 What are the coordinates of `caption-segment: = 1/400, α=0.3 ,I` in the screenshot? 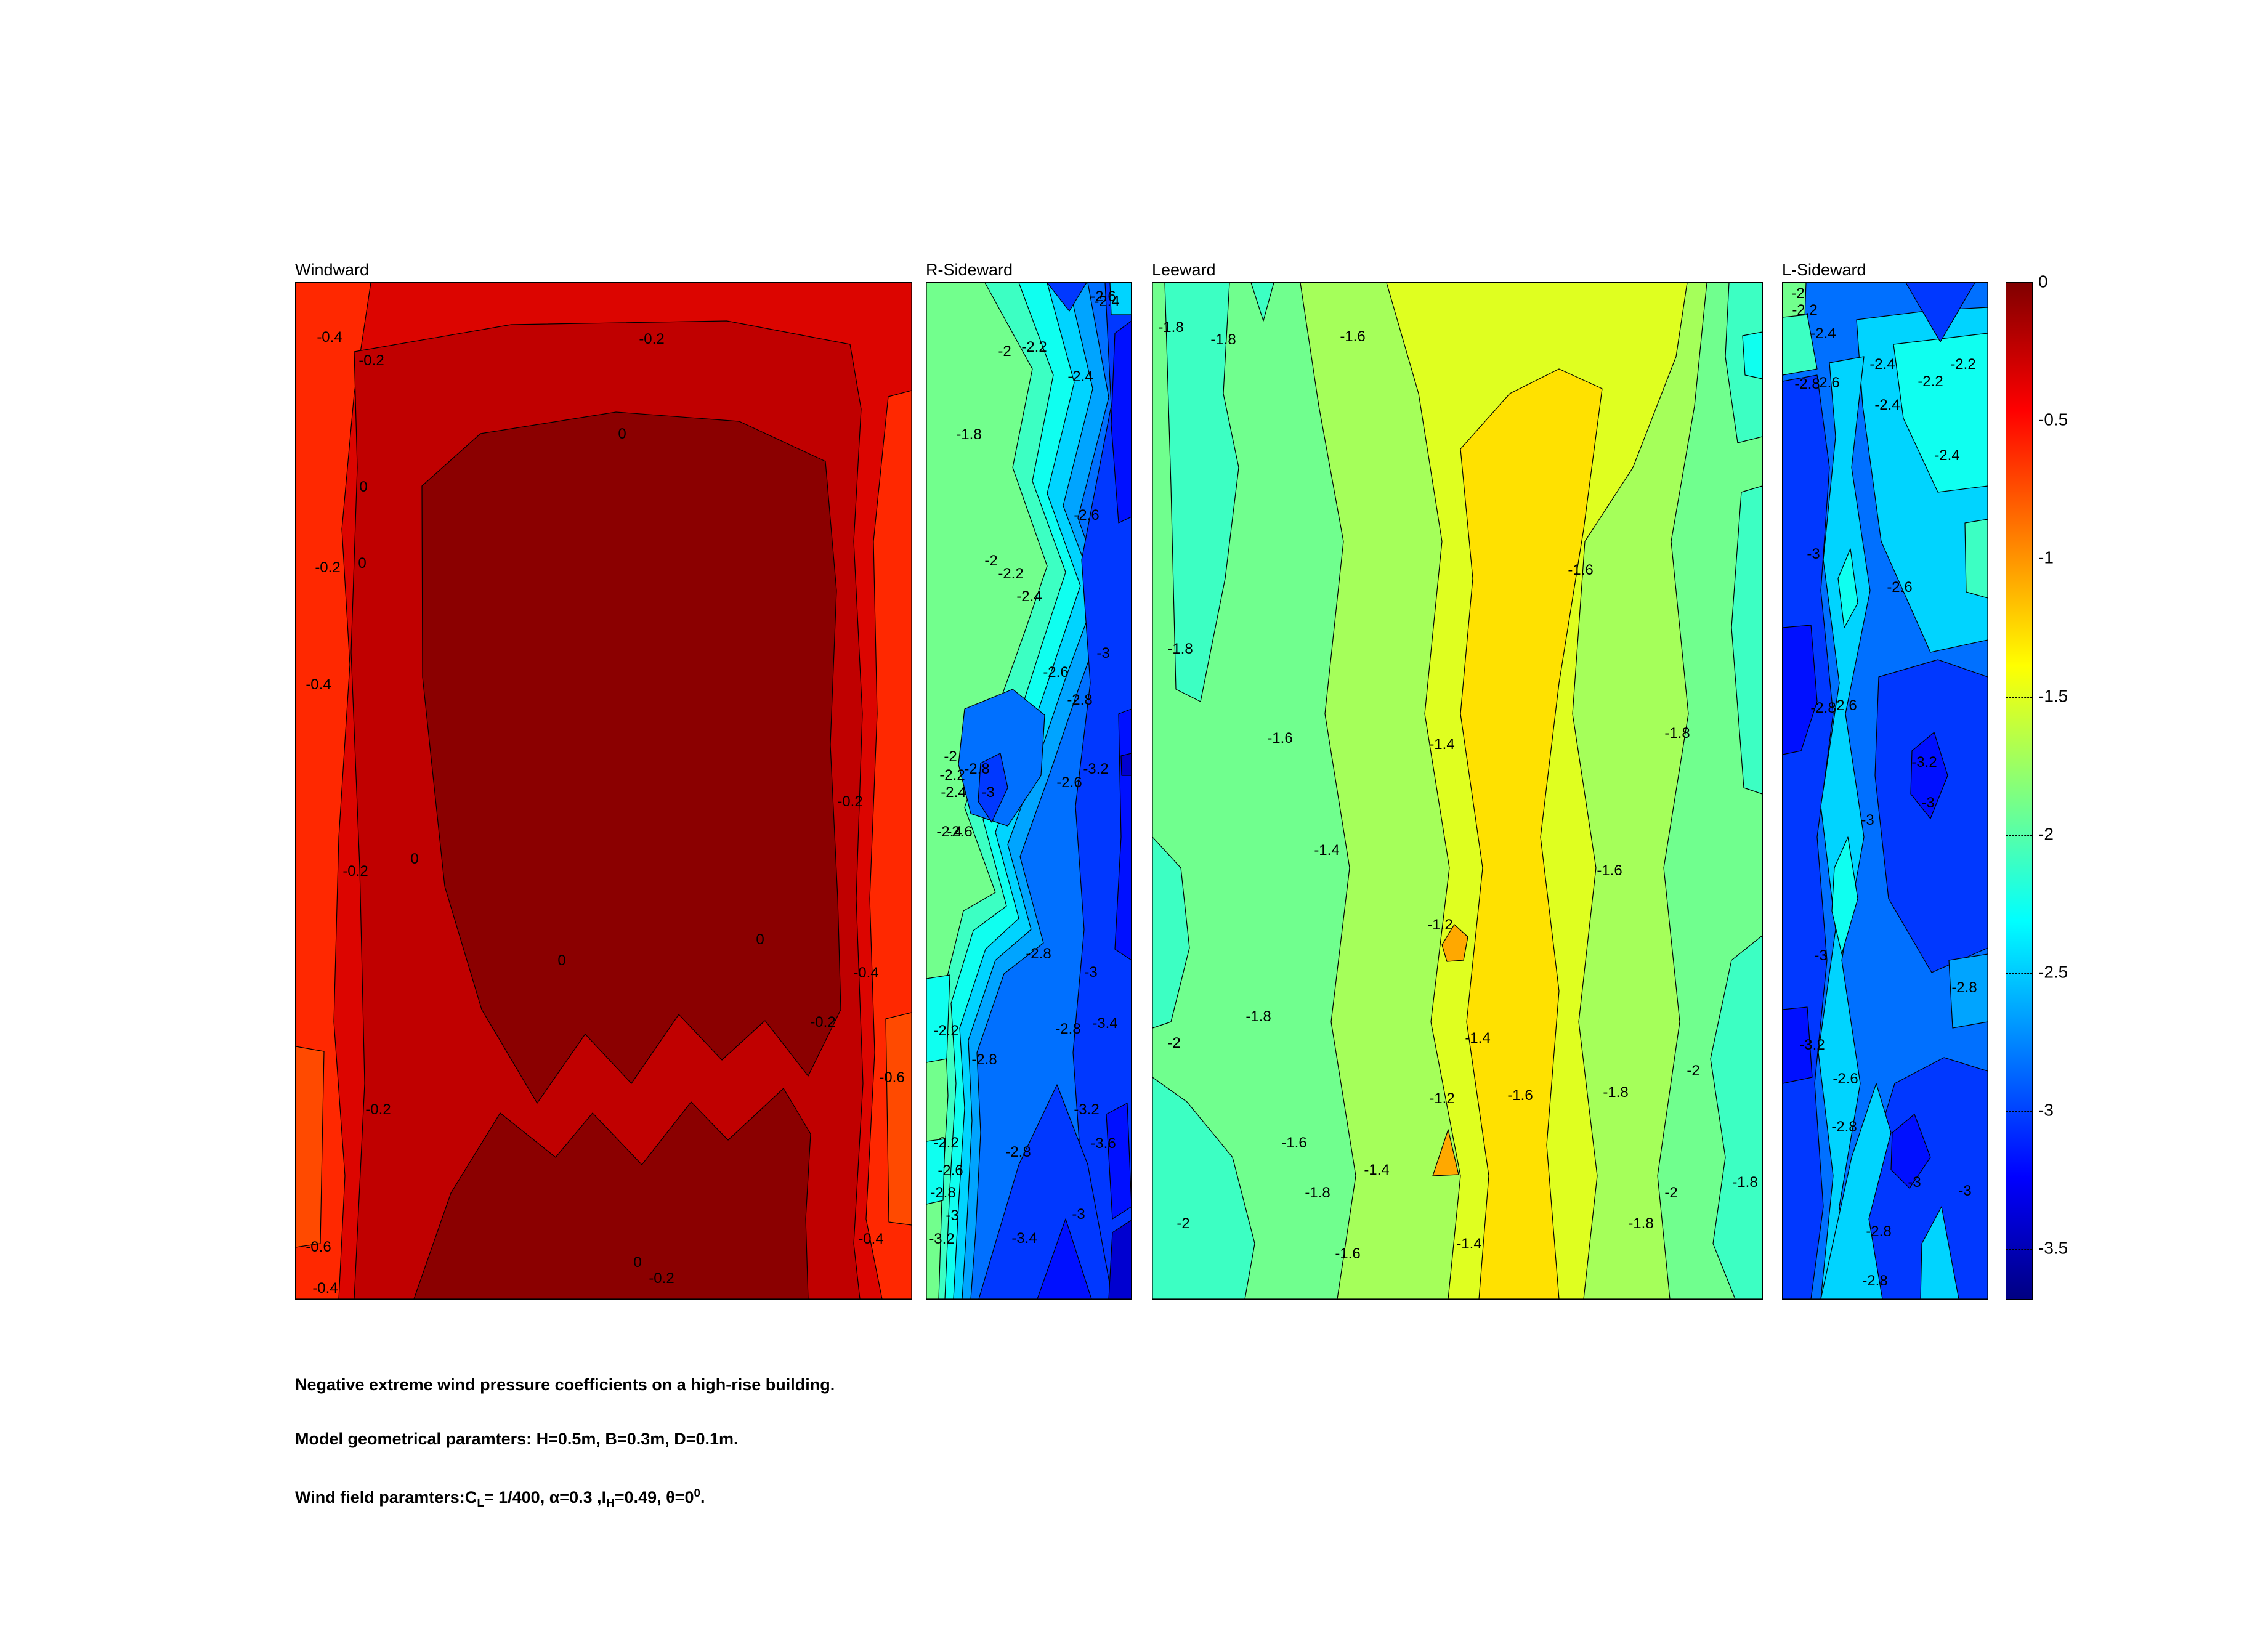 It's located at (546, 1497).